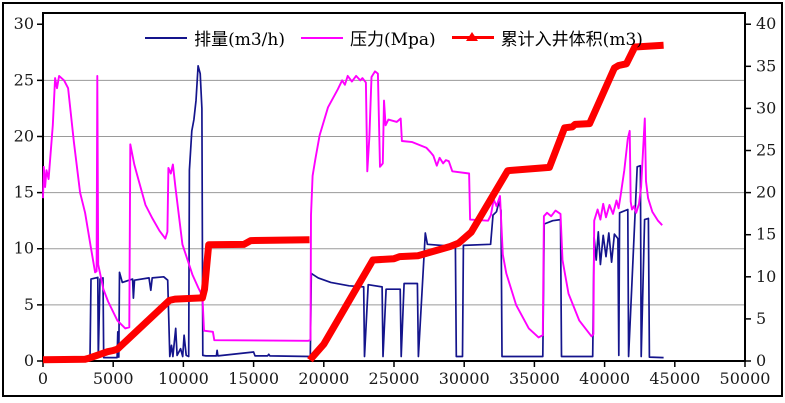 Image resolution: width=785 pixels, height=403 pixels. What do you see at coordinates (604, 378) in the screenshot?
I see `svg-text: 40000` at bounding box center [604, 378].